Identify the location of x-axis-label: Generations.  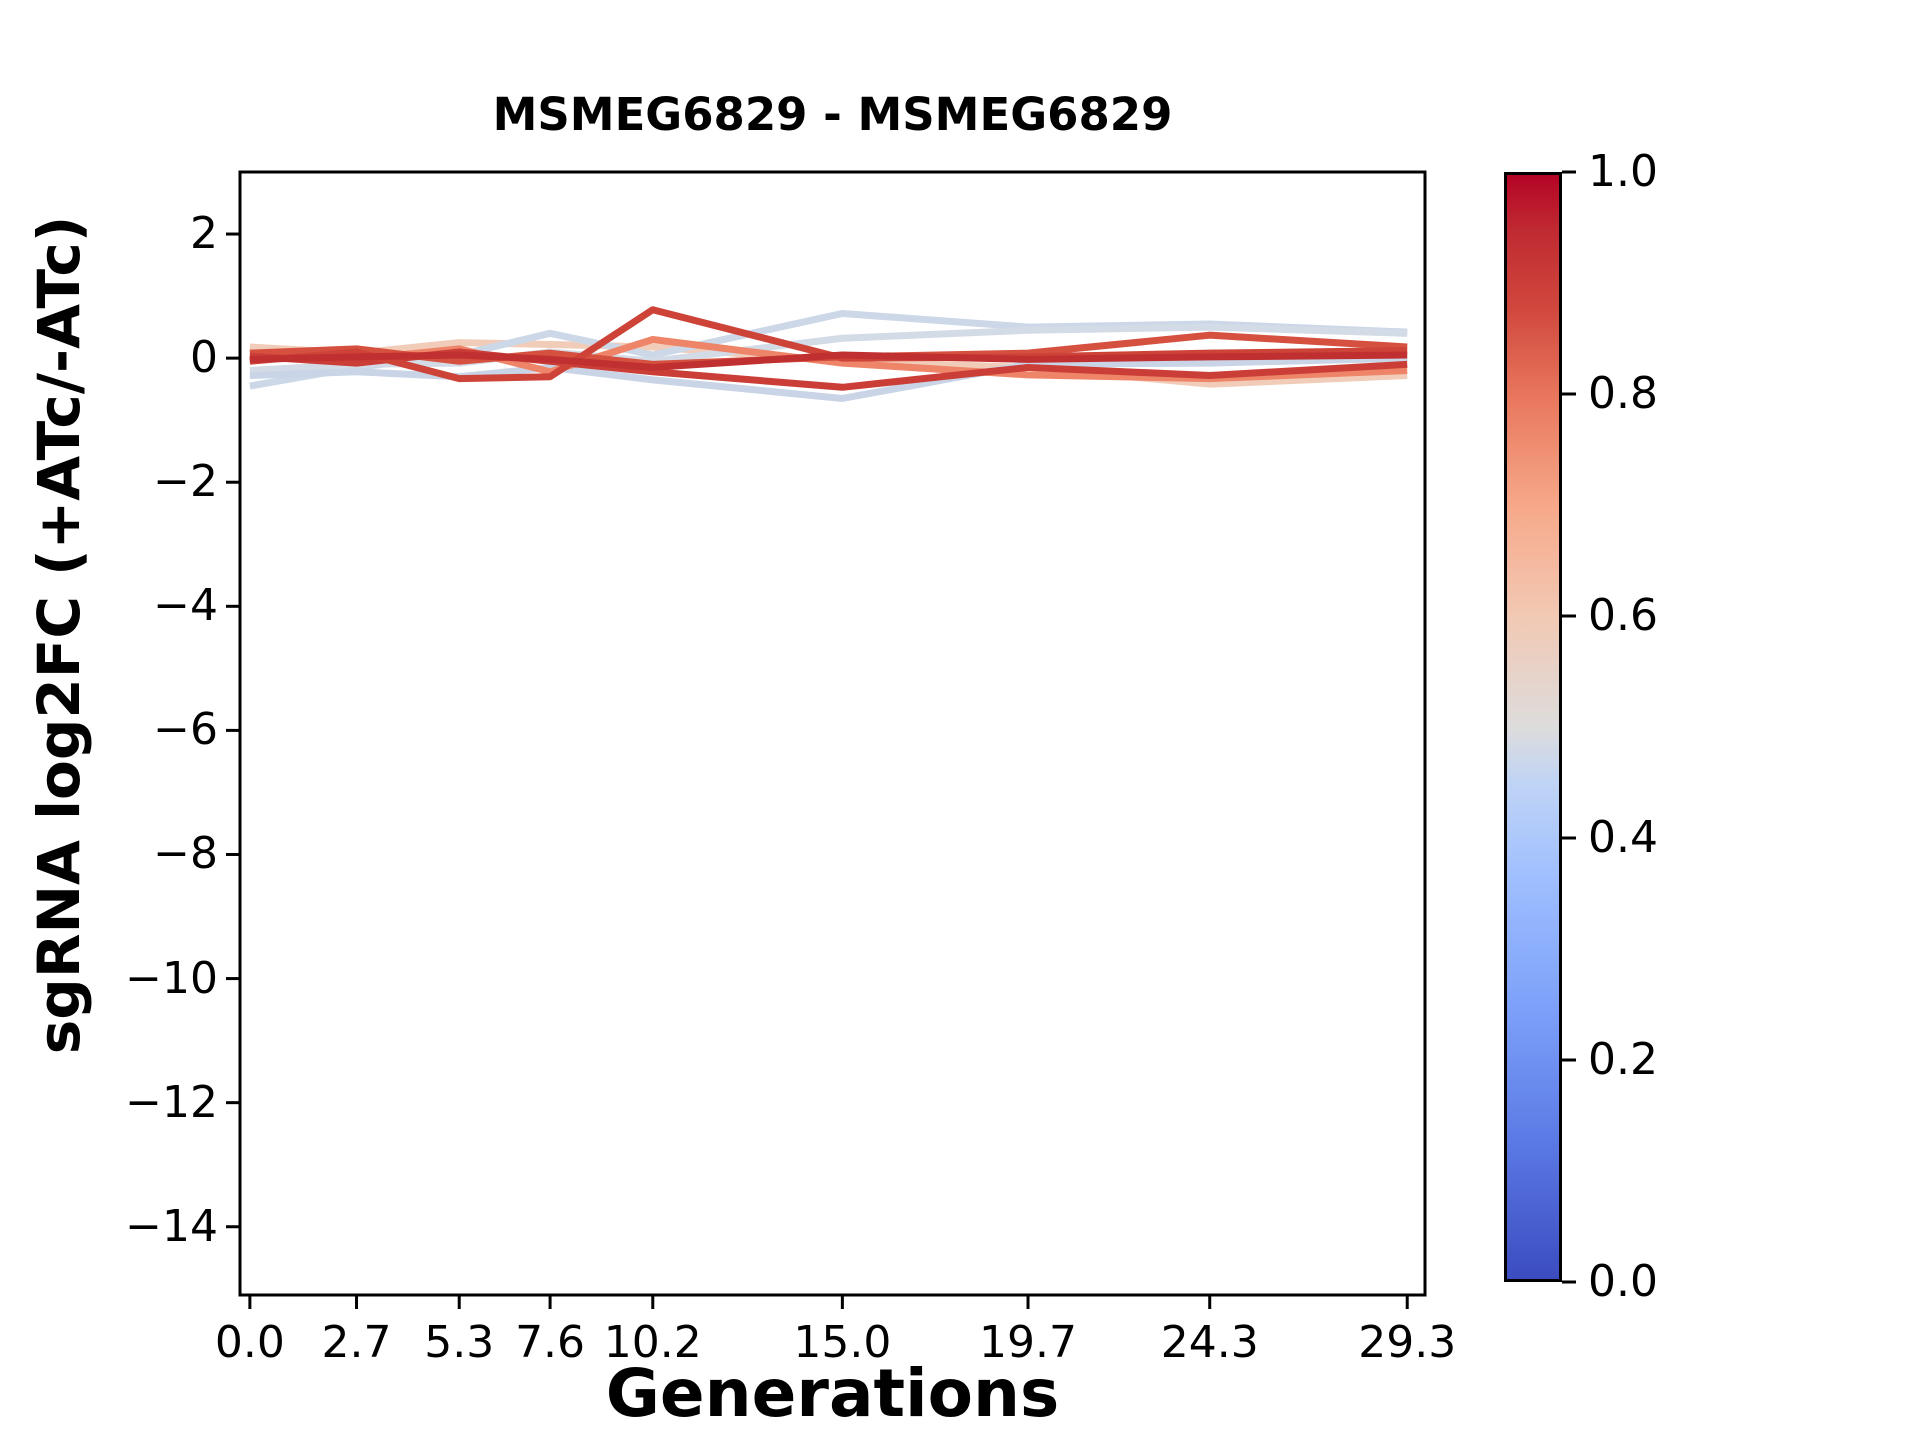
(832, 1393).